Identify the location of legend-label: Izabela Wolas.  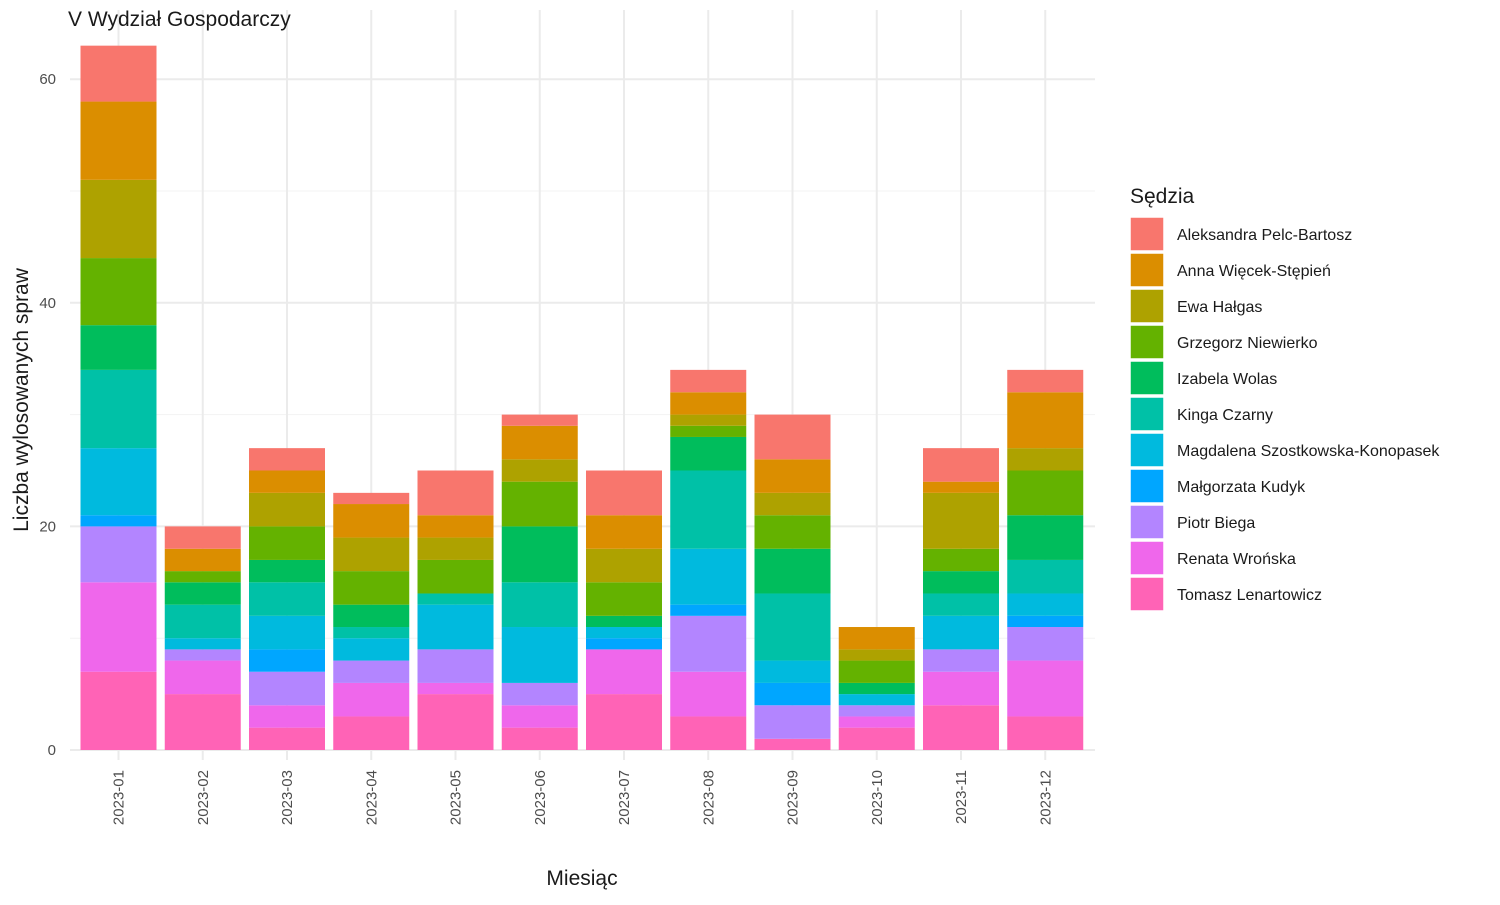
(1227, 379).